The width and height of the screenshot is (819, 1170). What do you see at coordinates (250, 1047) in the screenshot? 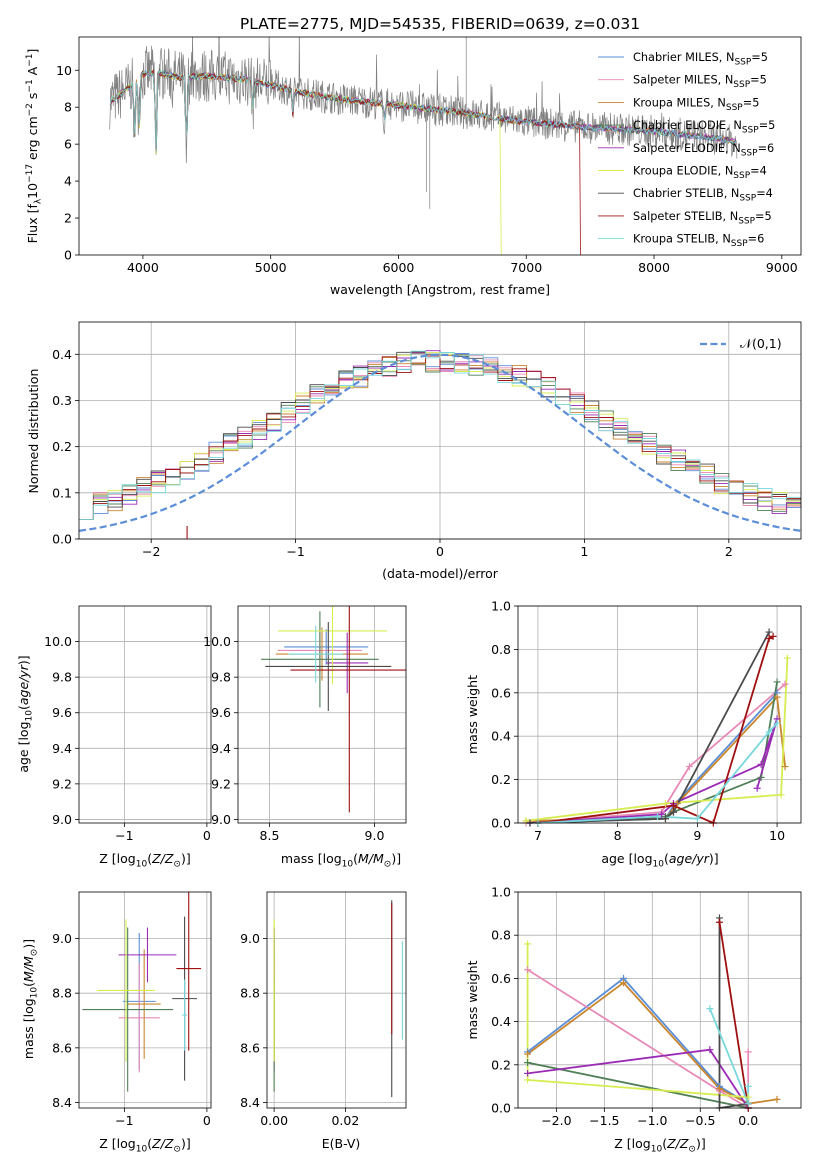
I see `y-tick-label: 8.6` at bounding box center [250, 1047].